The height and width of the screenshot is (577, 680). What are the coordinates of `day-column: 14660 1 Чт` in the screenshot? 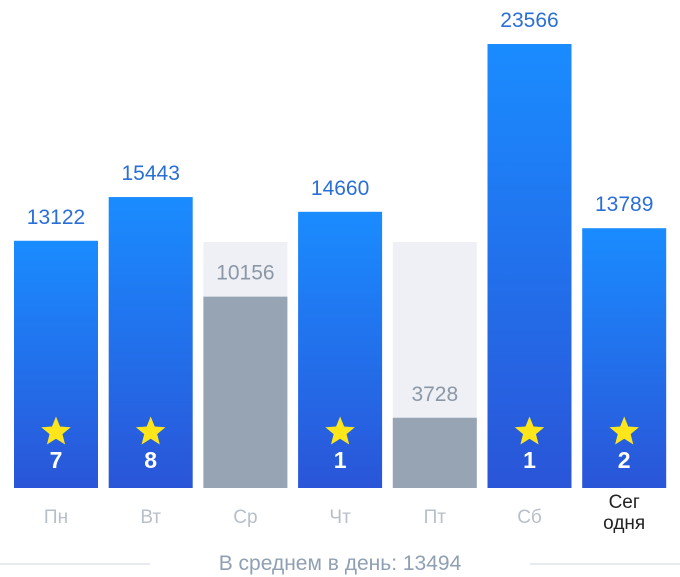 It's located at (340, 352).